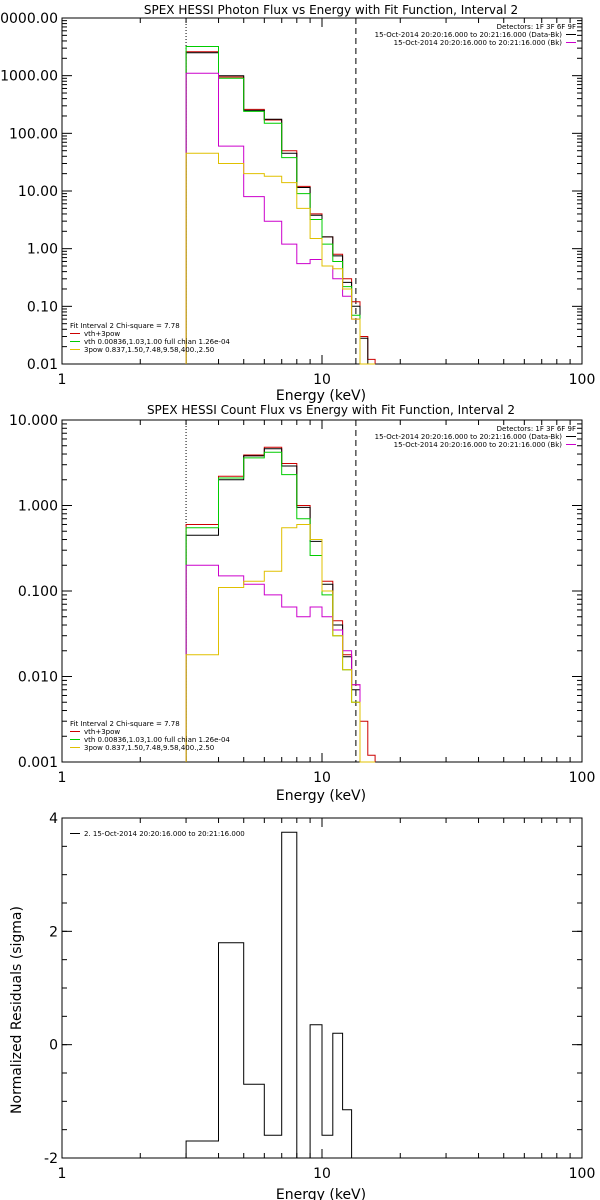 The width and height of the screenshot is (600, 1200). I want to click on count-xlabel: Energy (keV), so click(321, 796).